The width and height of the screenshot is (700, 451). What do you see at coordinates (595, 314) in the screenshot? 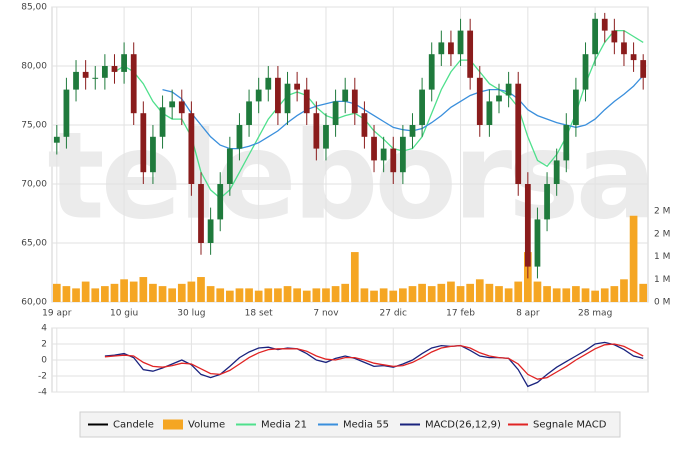
I see `x-tick-label: 28 mag` at bounding box center [595, 314].